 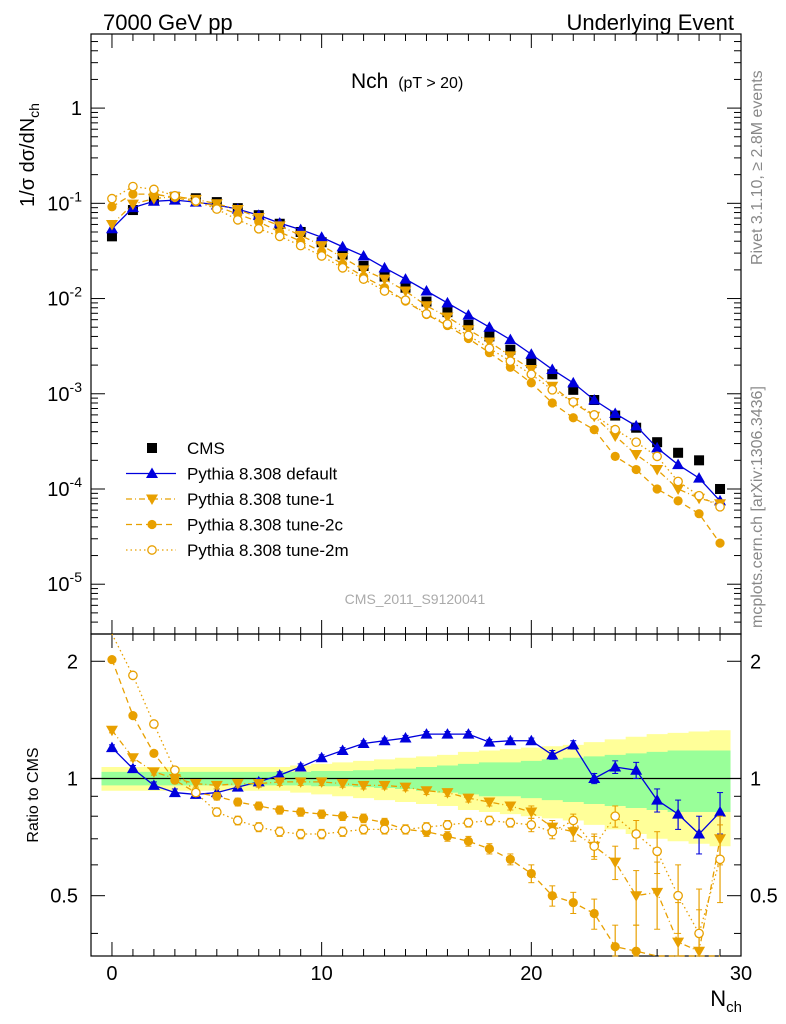 What do you see at coordinates (33, 794) in the screenshot?
I see `ratio-ylabel: Ratio to CMS` at bounding box center [33, 794].